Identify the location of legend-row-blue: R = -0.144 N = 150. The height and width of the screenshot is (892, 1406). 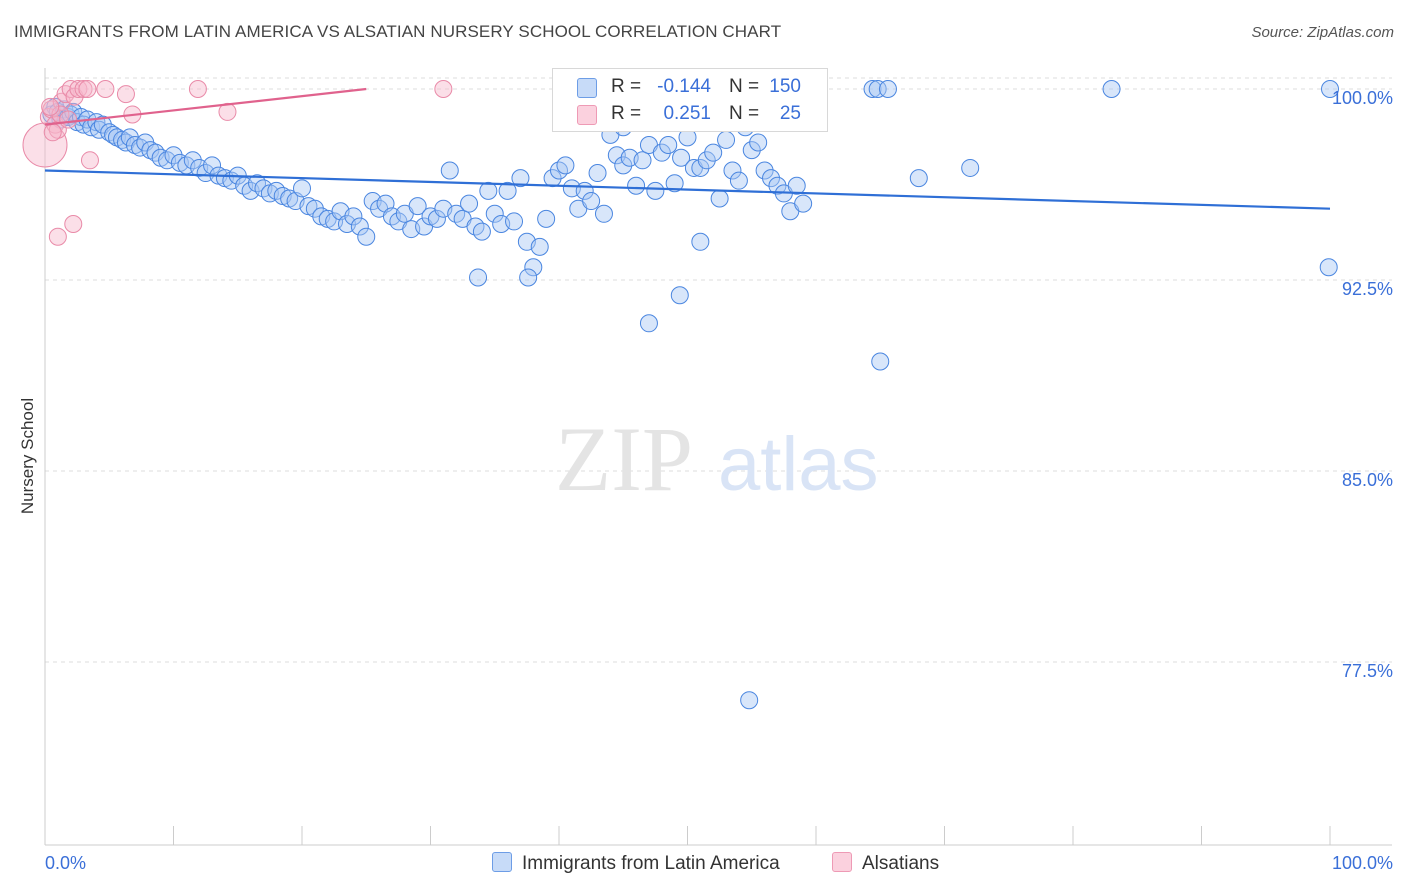
(690, 87).